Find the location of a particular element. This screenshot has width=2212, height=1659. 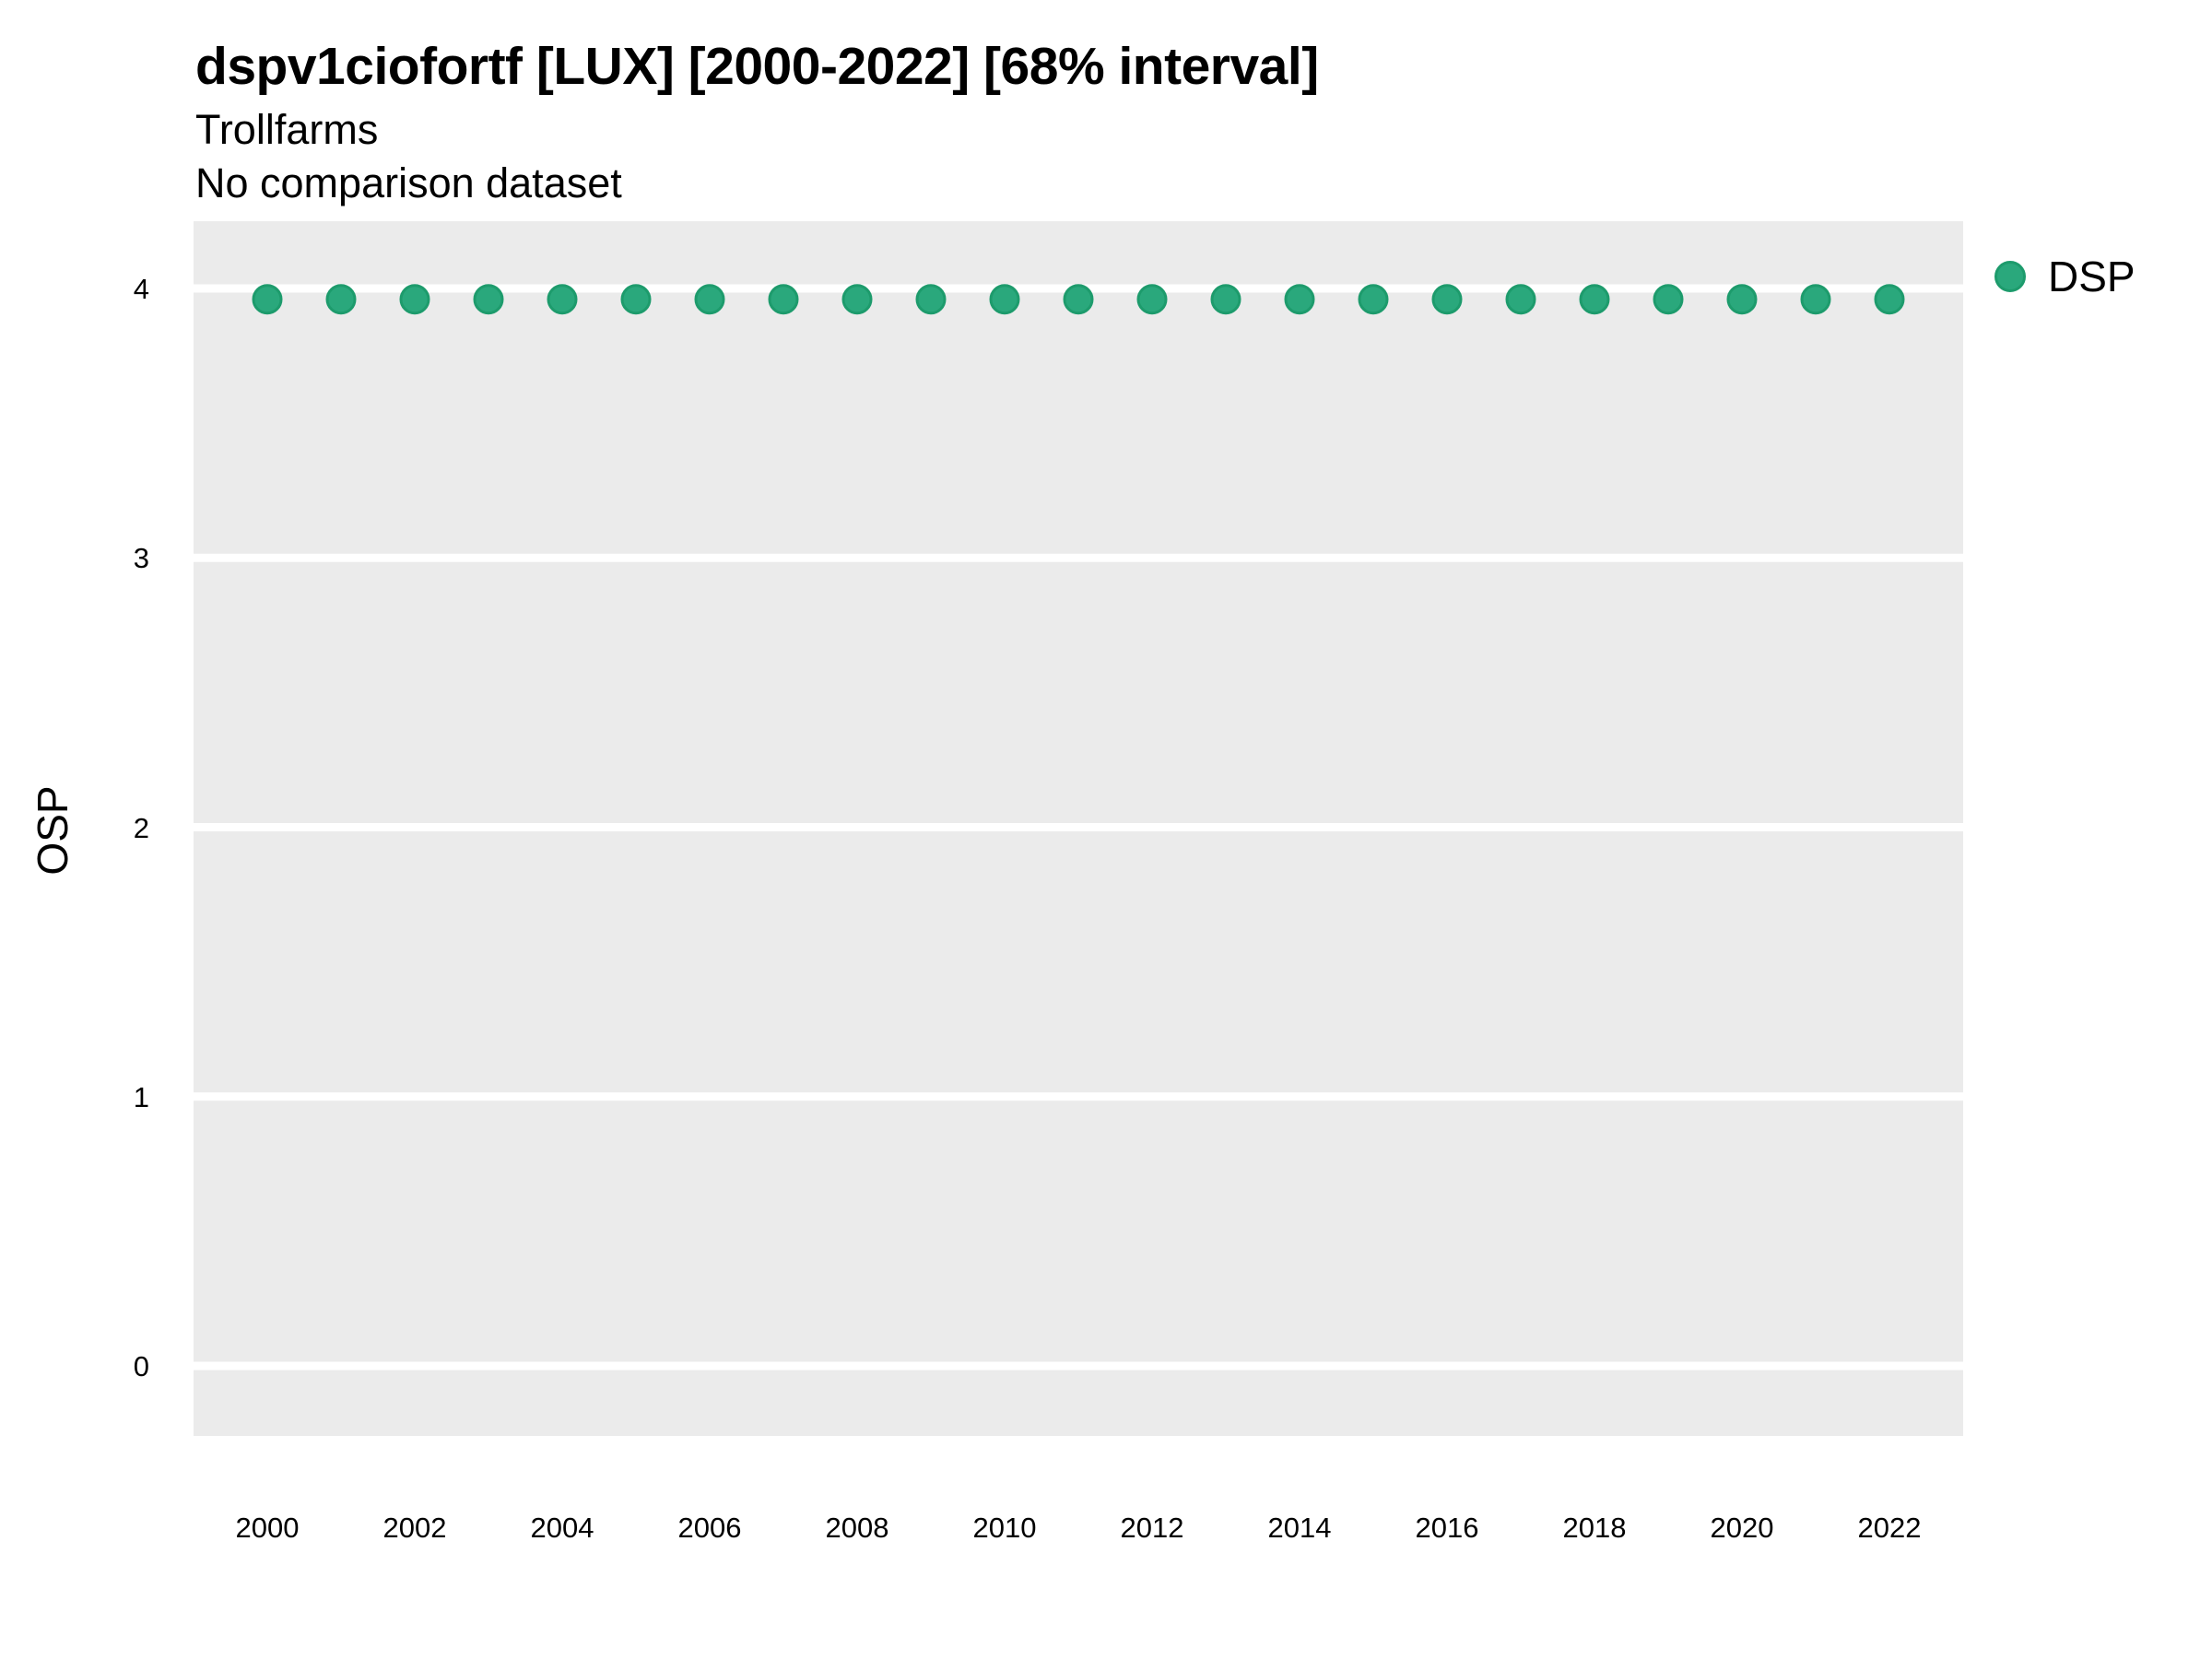

legend-label: DSP is located at coordinates (2092, 276).